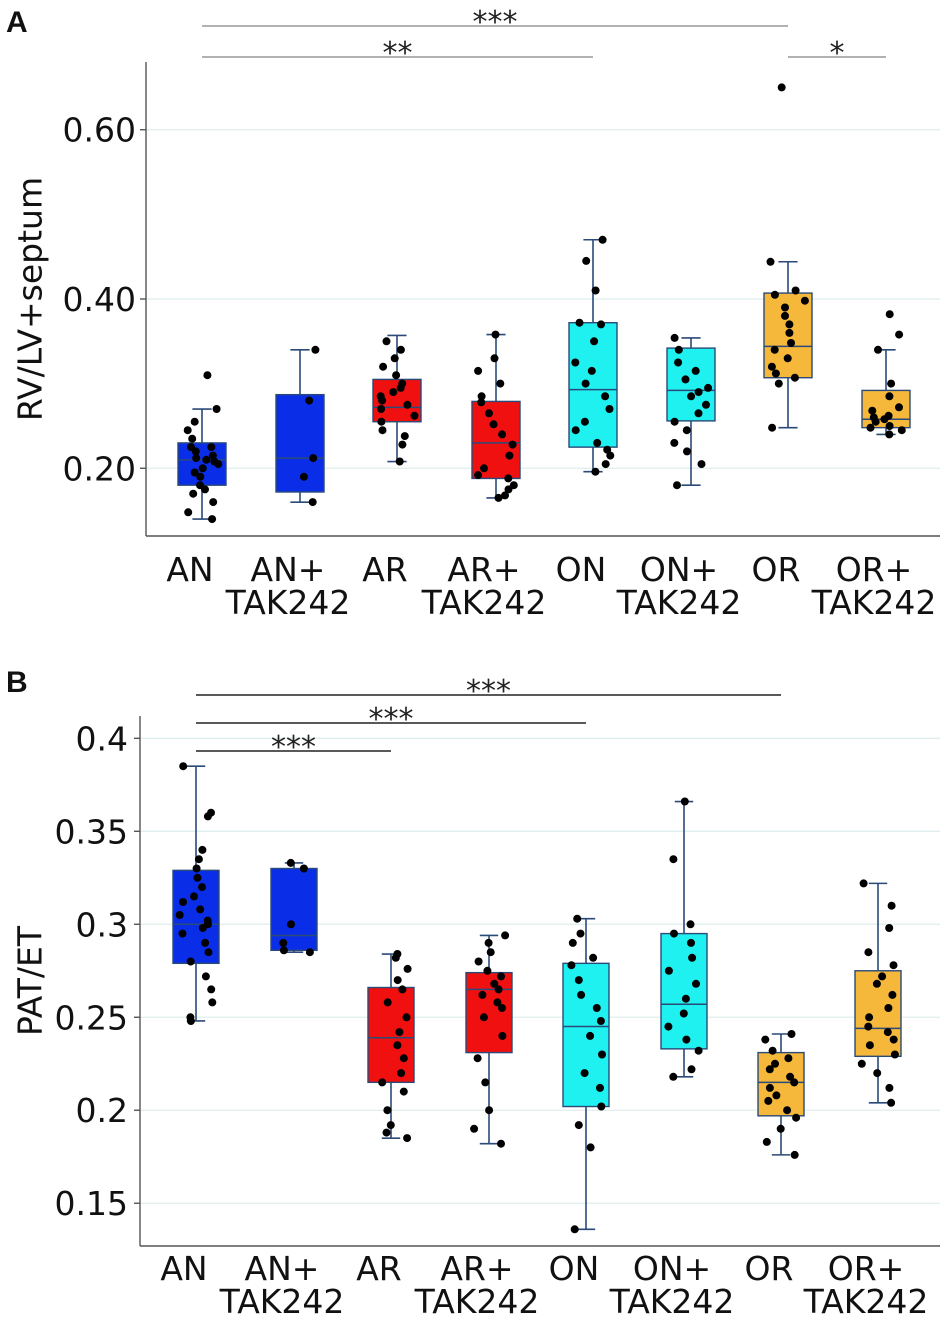  Describe the element at coordinates (398, 53) in the screenshot. I see `significance-label: **` at that location.